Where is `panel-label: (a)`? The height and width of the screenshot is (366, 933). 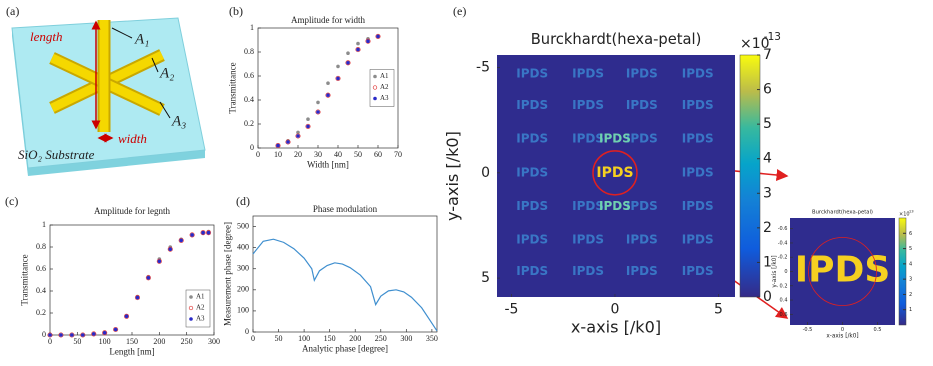 panel-label: (a) is located at coordinates (12, 11).